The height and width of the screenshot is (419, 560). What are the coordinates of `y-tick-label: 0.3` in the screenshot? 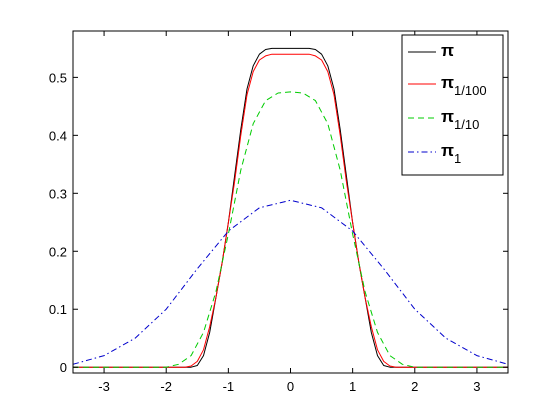 It's located at (58, 193).